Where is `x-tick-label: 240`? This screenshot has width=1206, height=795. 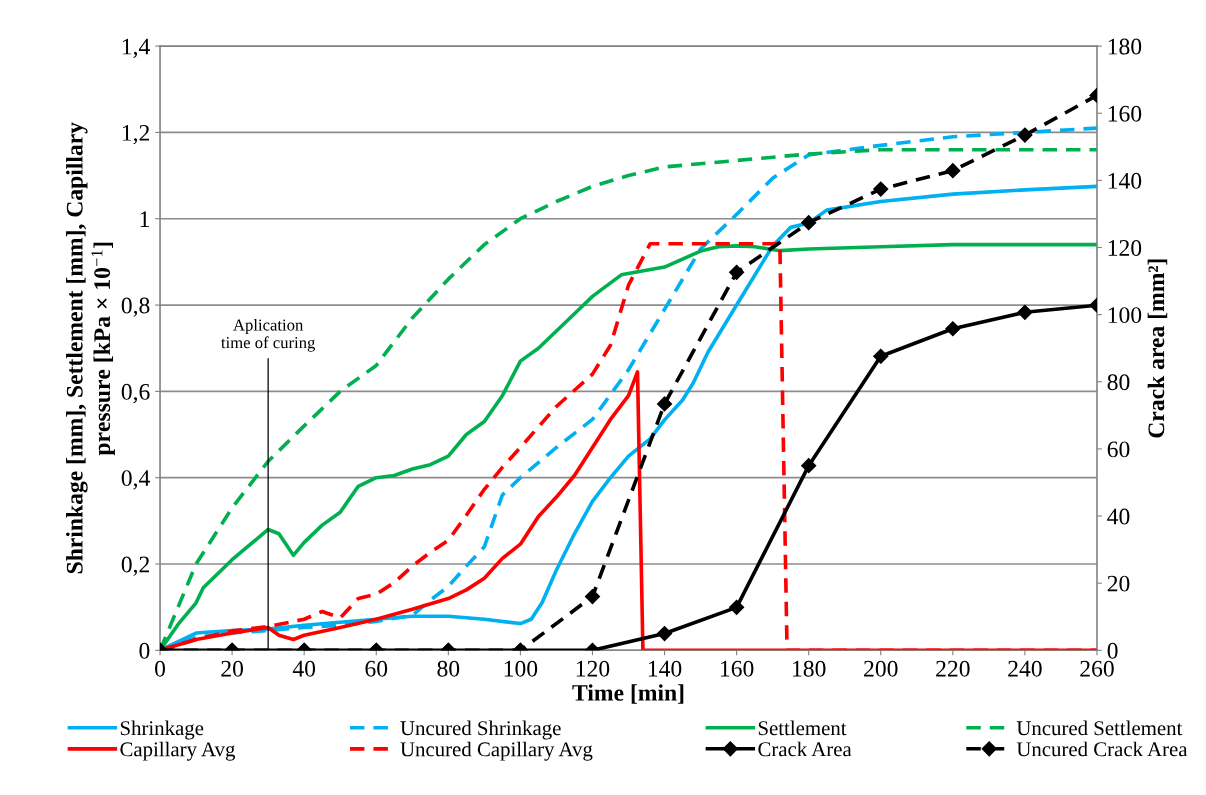 x-tick-label: 240 is located at coordinates (1025, 668).